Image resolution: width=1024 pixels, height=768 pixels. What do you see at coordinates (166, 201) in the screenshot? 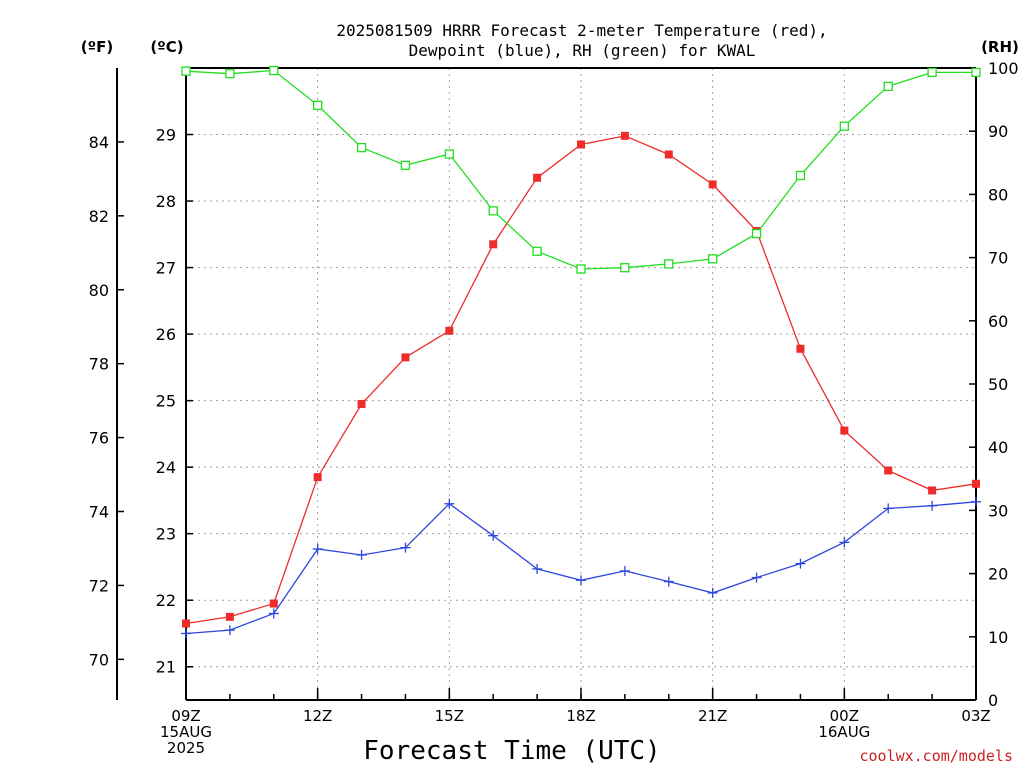
I see `celsius-tick-label: 28` at bounding box center [166, 201].